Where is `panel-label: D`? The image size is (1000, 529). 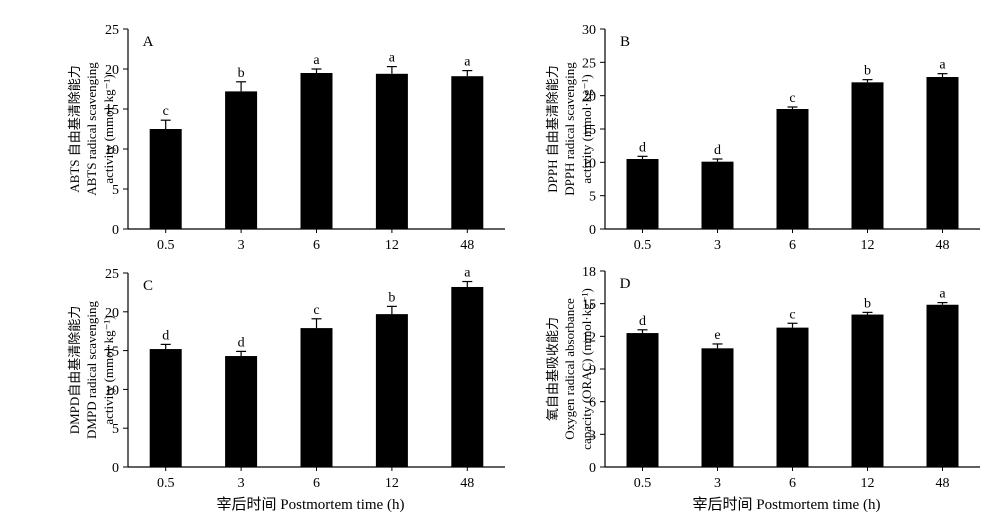 panel-label: D is located at coordinates (625, 284).